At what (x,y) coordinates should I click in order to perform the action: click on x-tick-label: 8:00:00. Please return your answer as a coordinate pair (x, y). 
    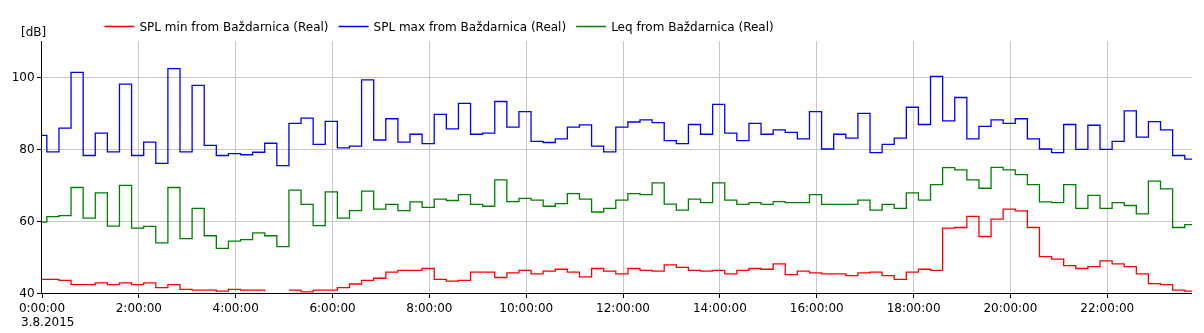
    Looking at the image, I should click on (429, 308).